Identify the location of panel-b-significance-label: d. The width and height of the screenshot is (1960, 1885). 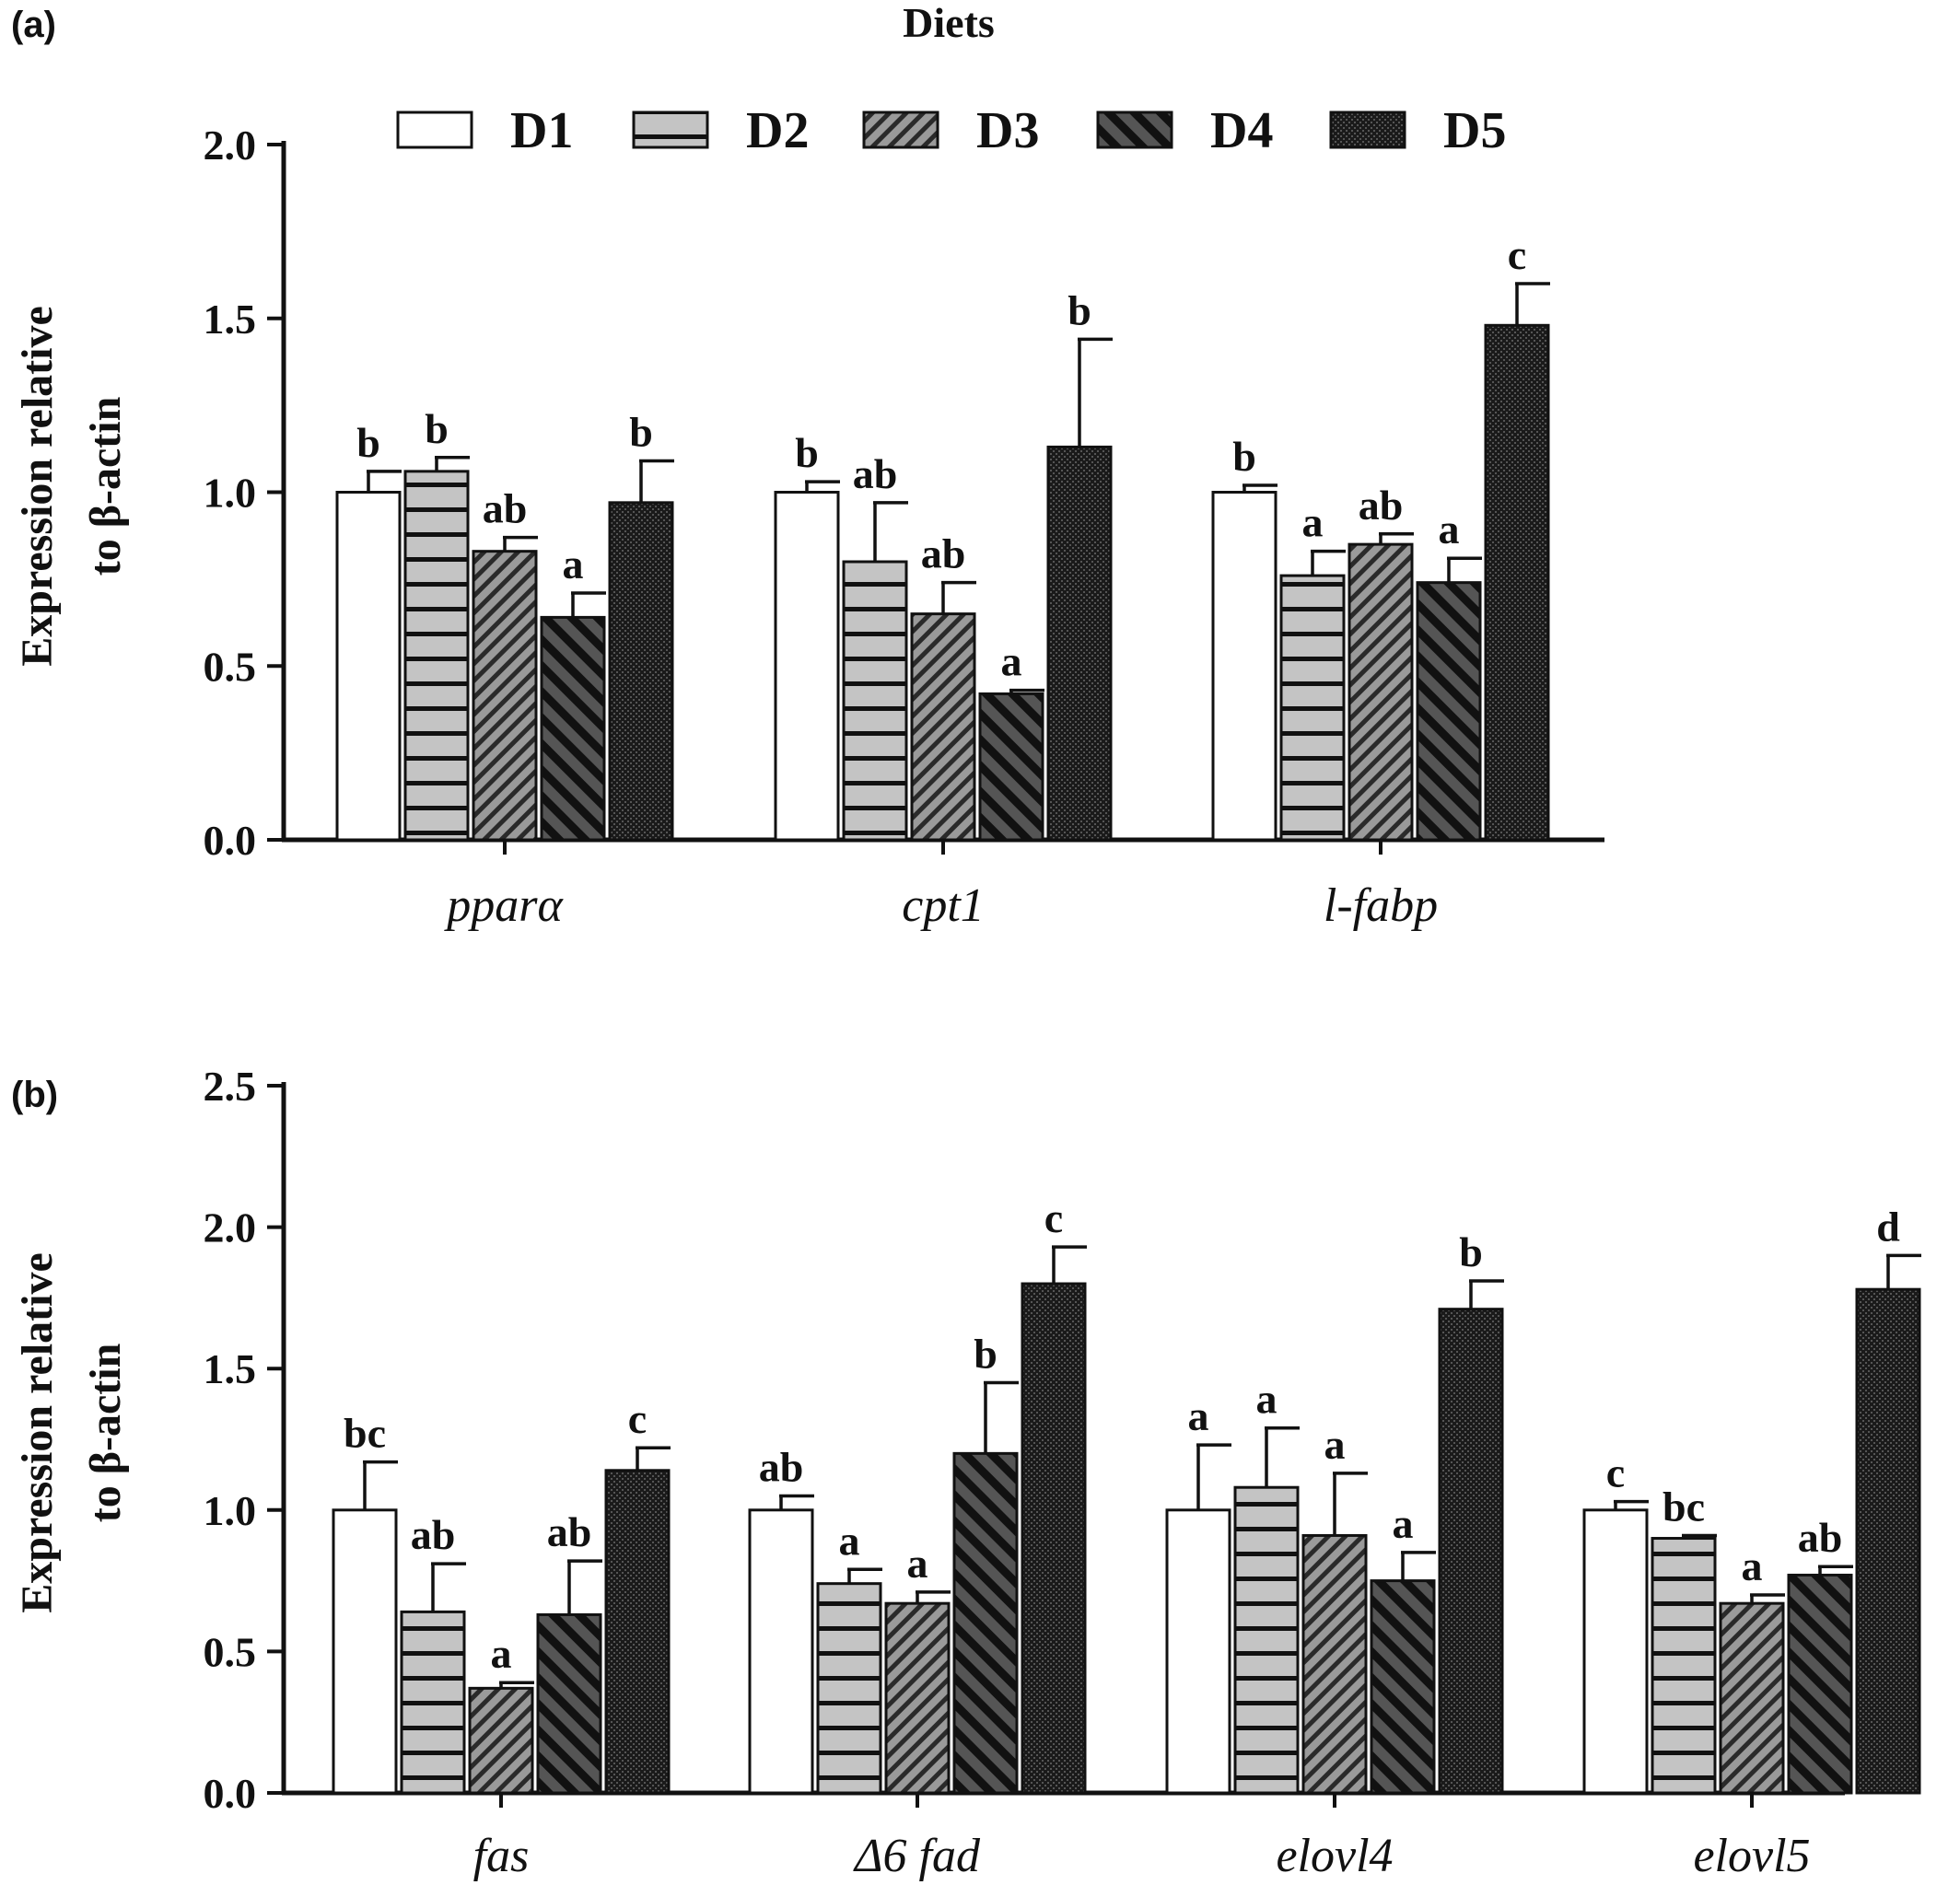
(1888, 1226).